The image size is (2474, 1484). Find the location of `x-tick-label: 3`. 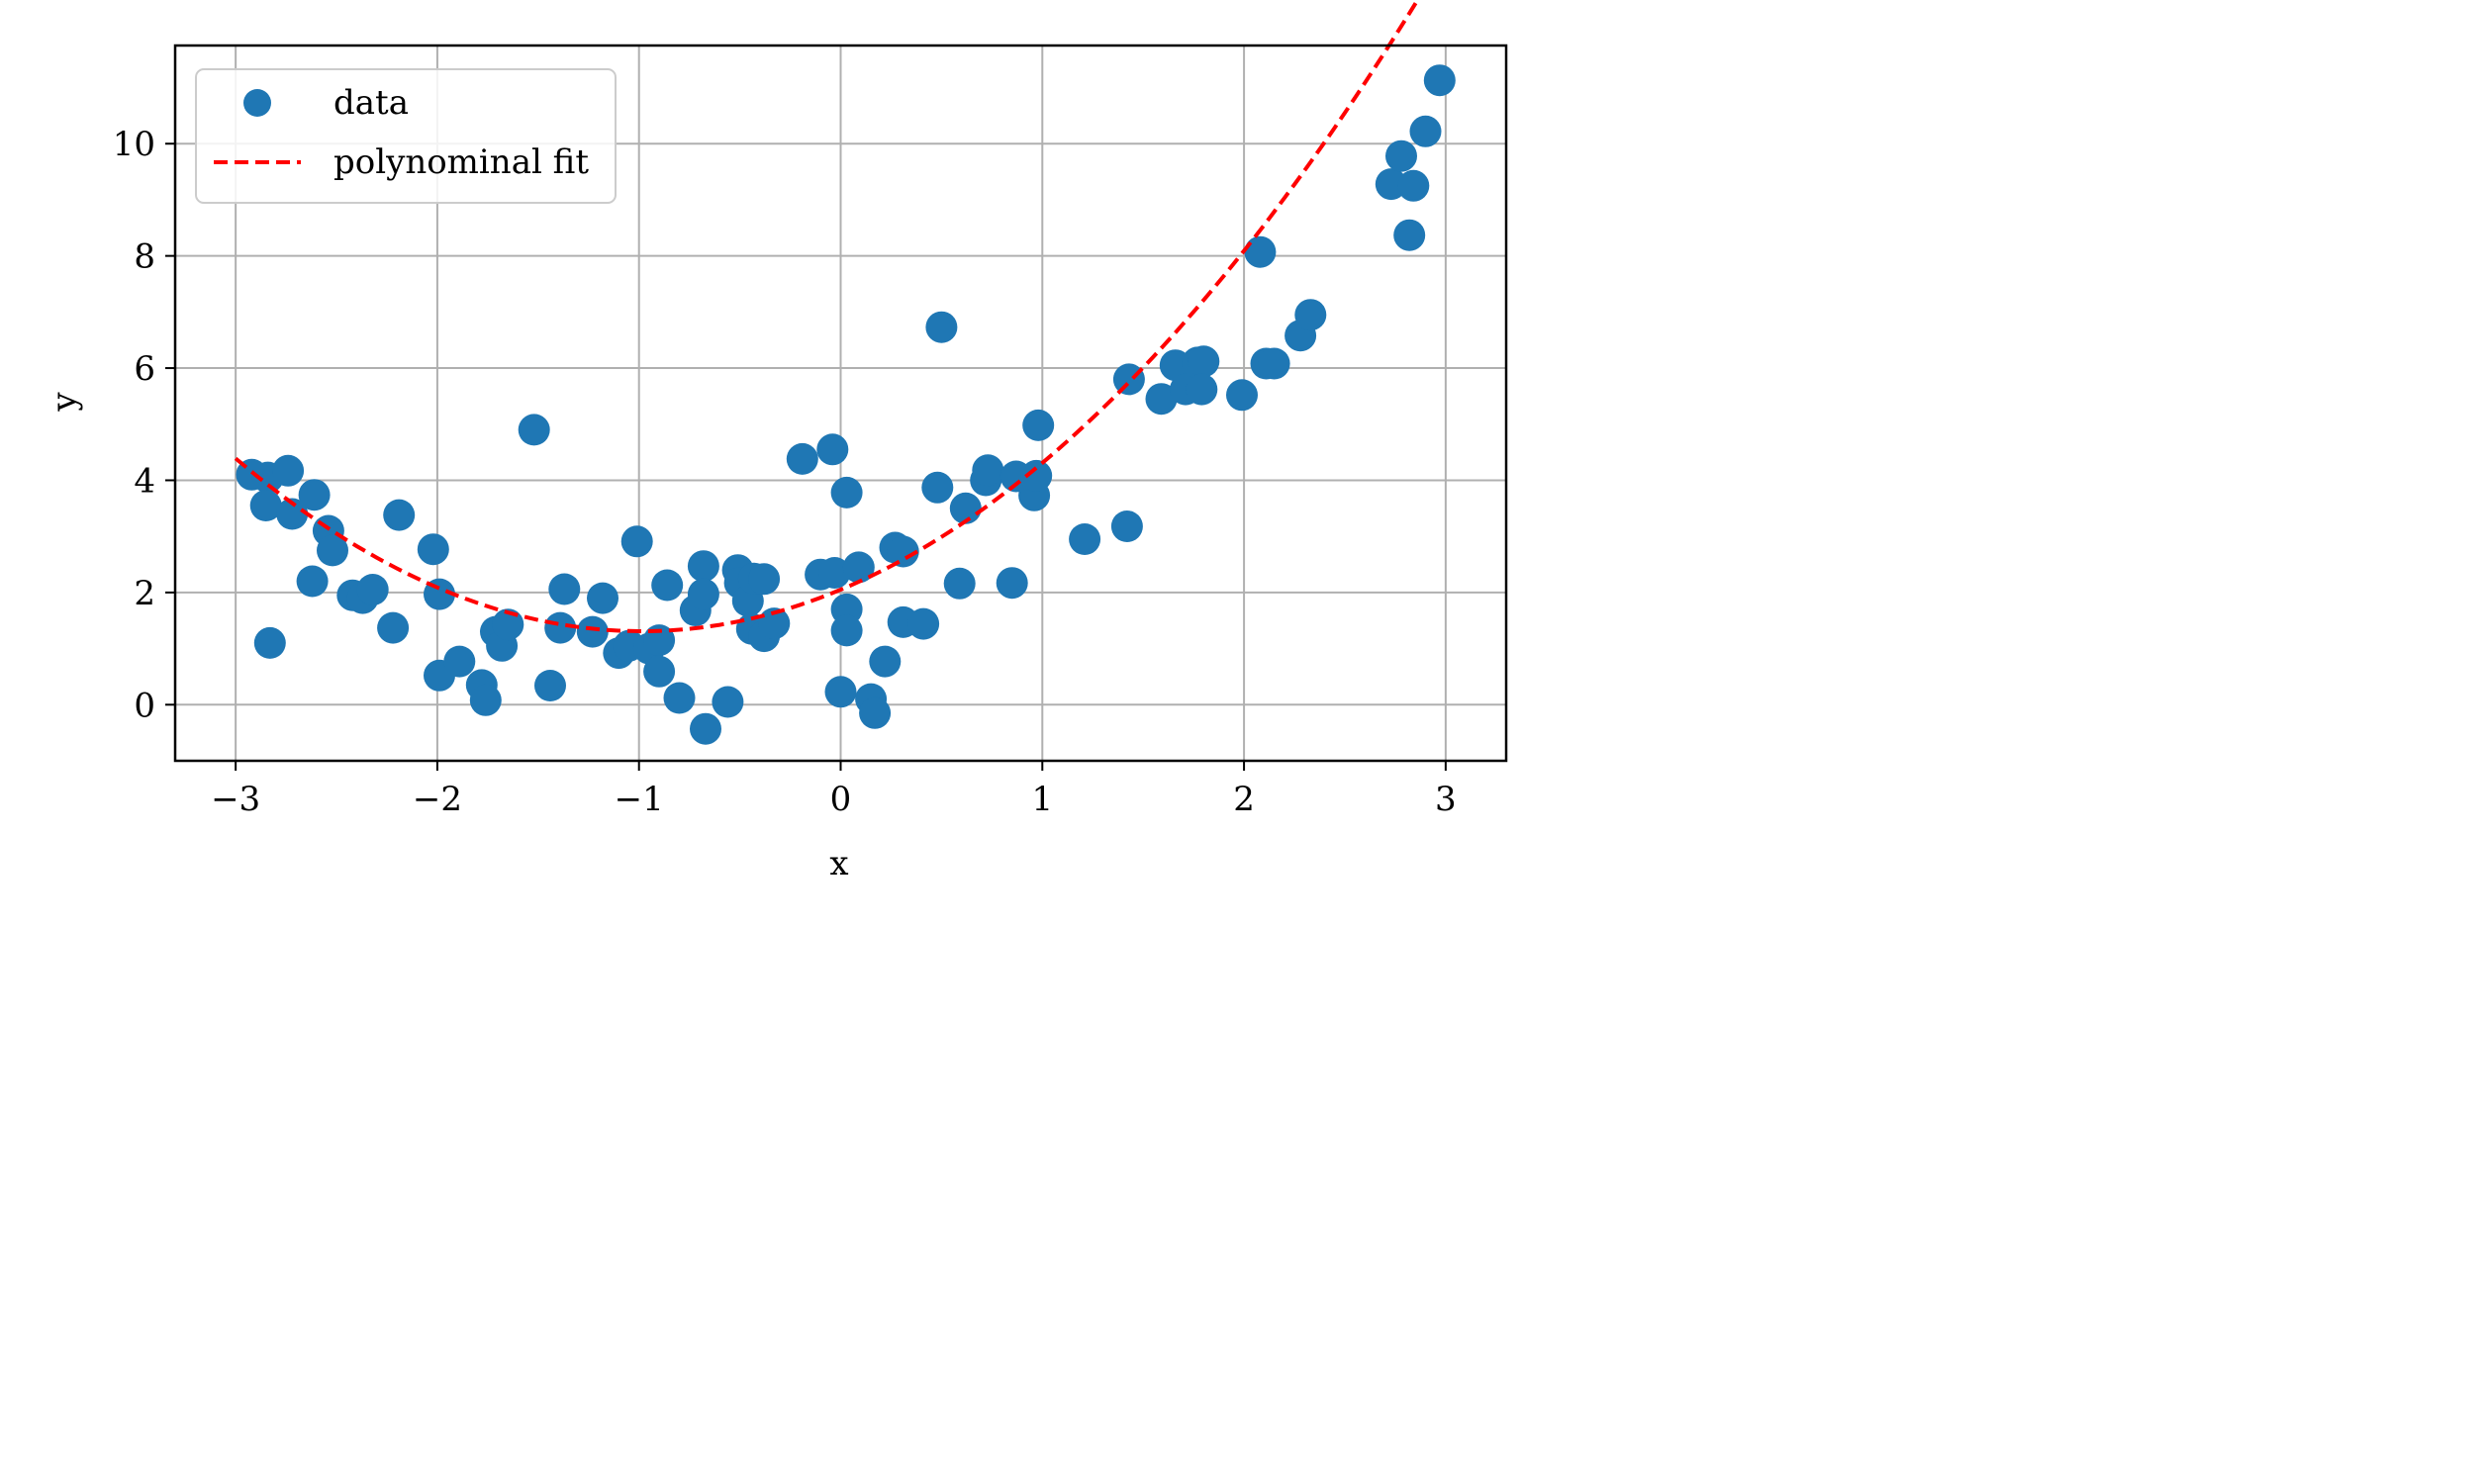

x-tick-label: 3 is located at coordinates (1446, 799).